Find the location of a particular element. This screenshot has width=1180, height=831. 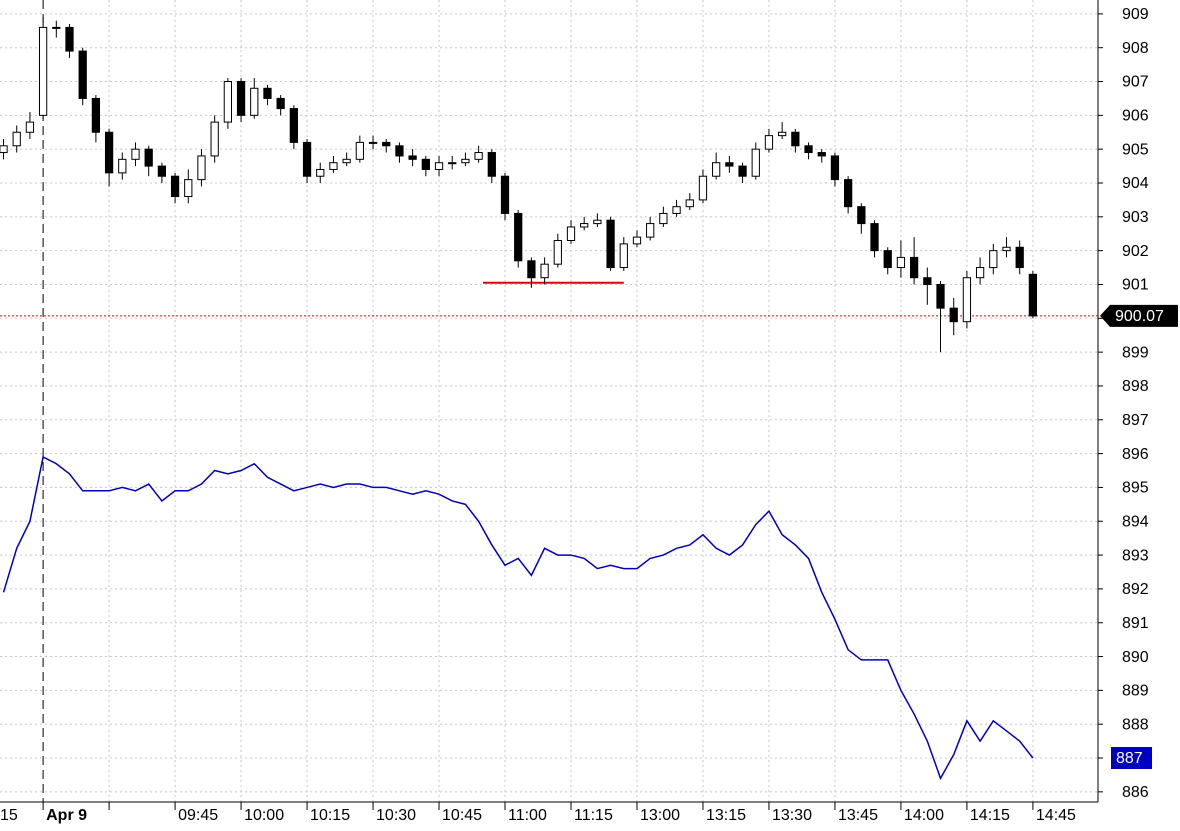

y-tick-label: 890 is located at coordinates (1135, 657).